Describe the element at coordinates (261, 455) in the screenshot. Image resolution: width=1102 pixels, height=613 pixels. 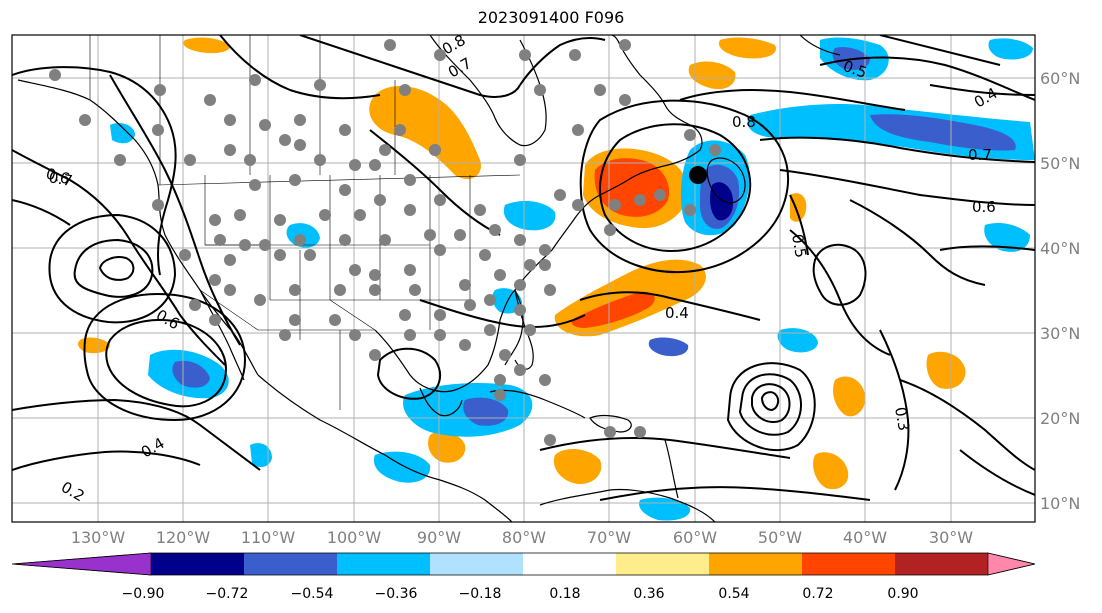
I see `shade-negative-hawaii-east` at that location.